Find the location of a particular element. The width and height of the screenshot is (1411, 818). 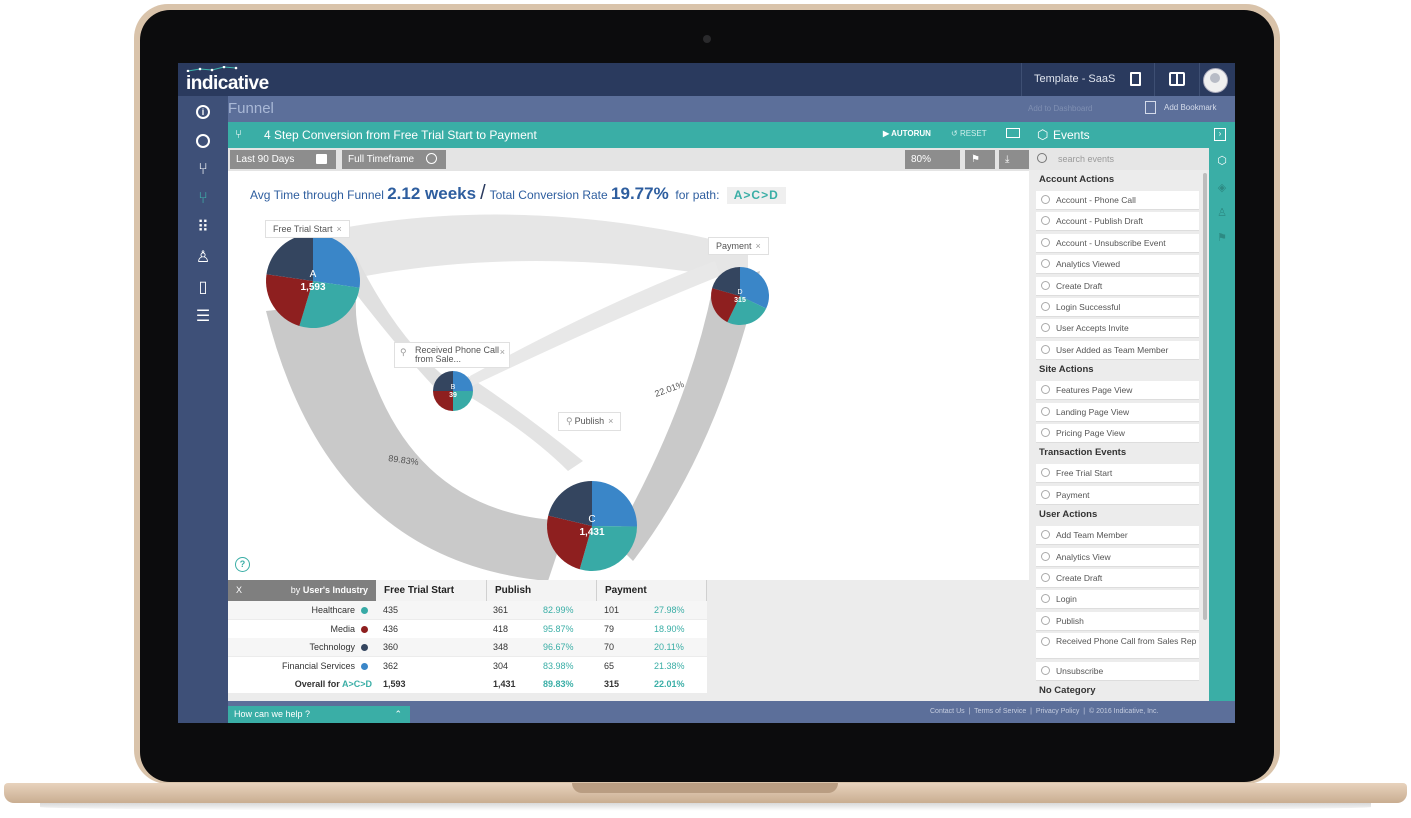

event-item: Payment is located at coordinates (1117, 495).